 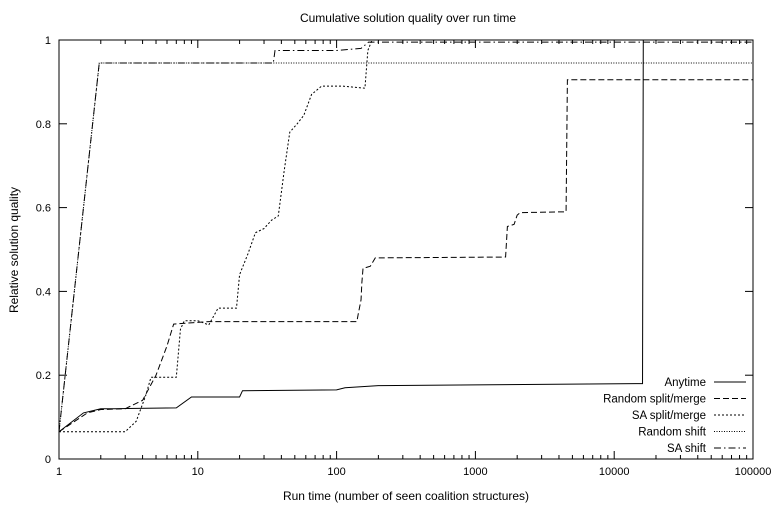 I want to click on y-tick-label: 0.2, so click(x=43, y=376).